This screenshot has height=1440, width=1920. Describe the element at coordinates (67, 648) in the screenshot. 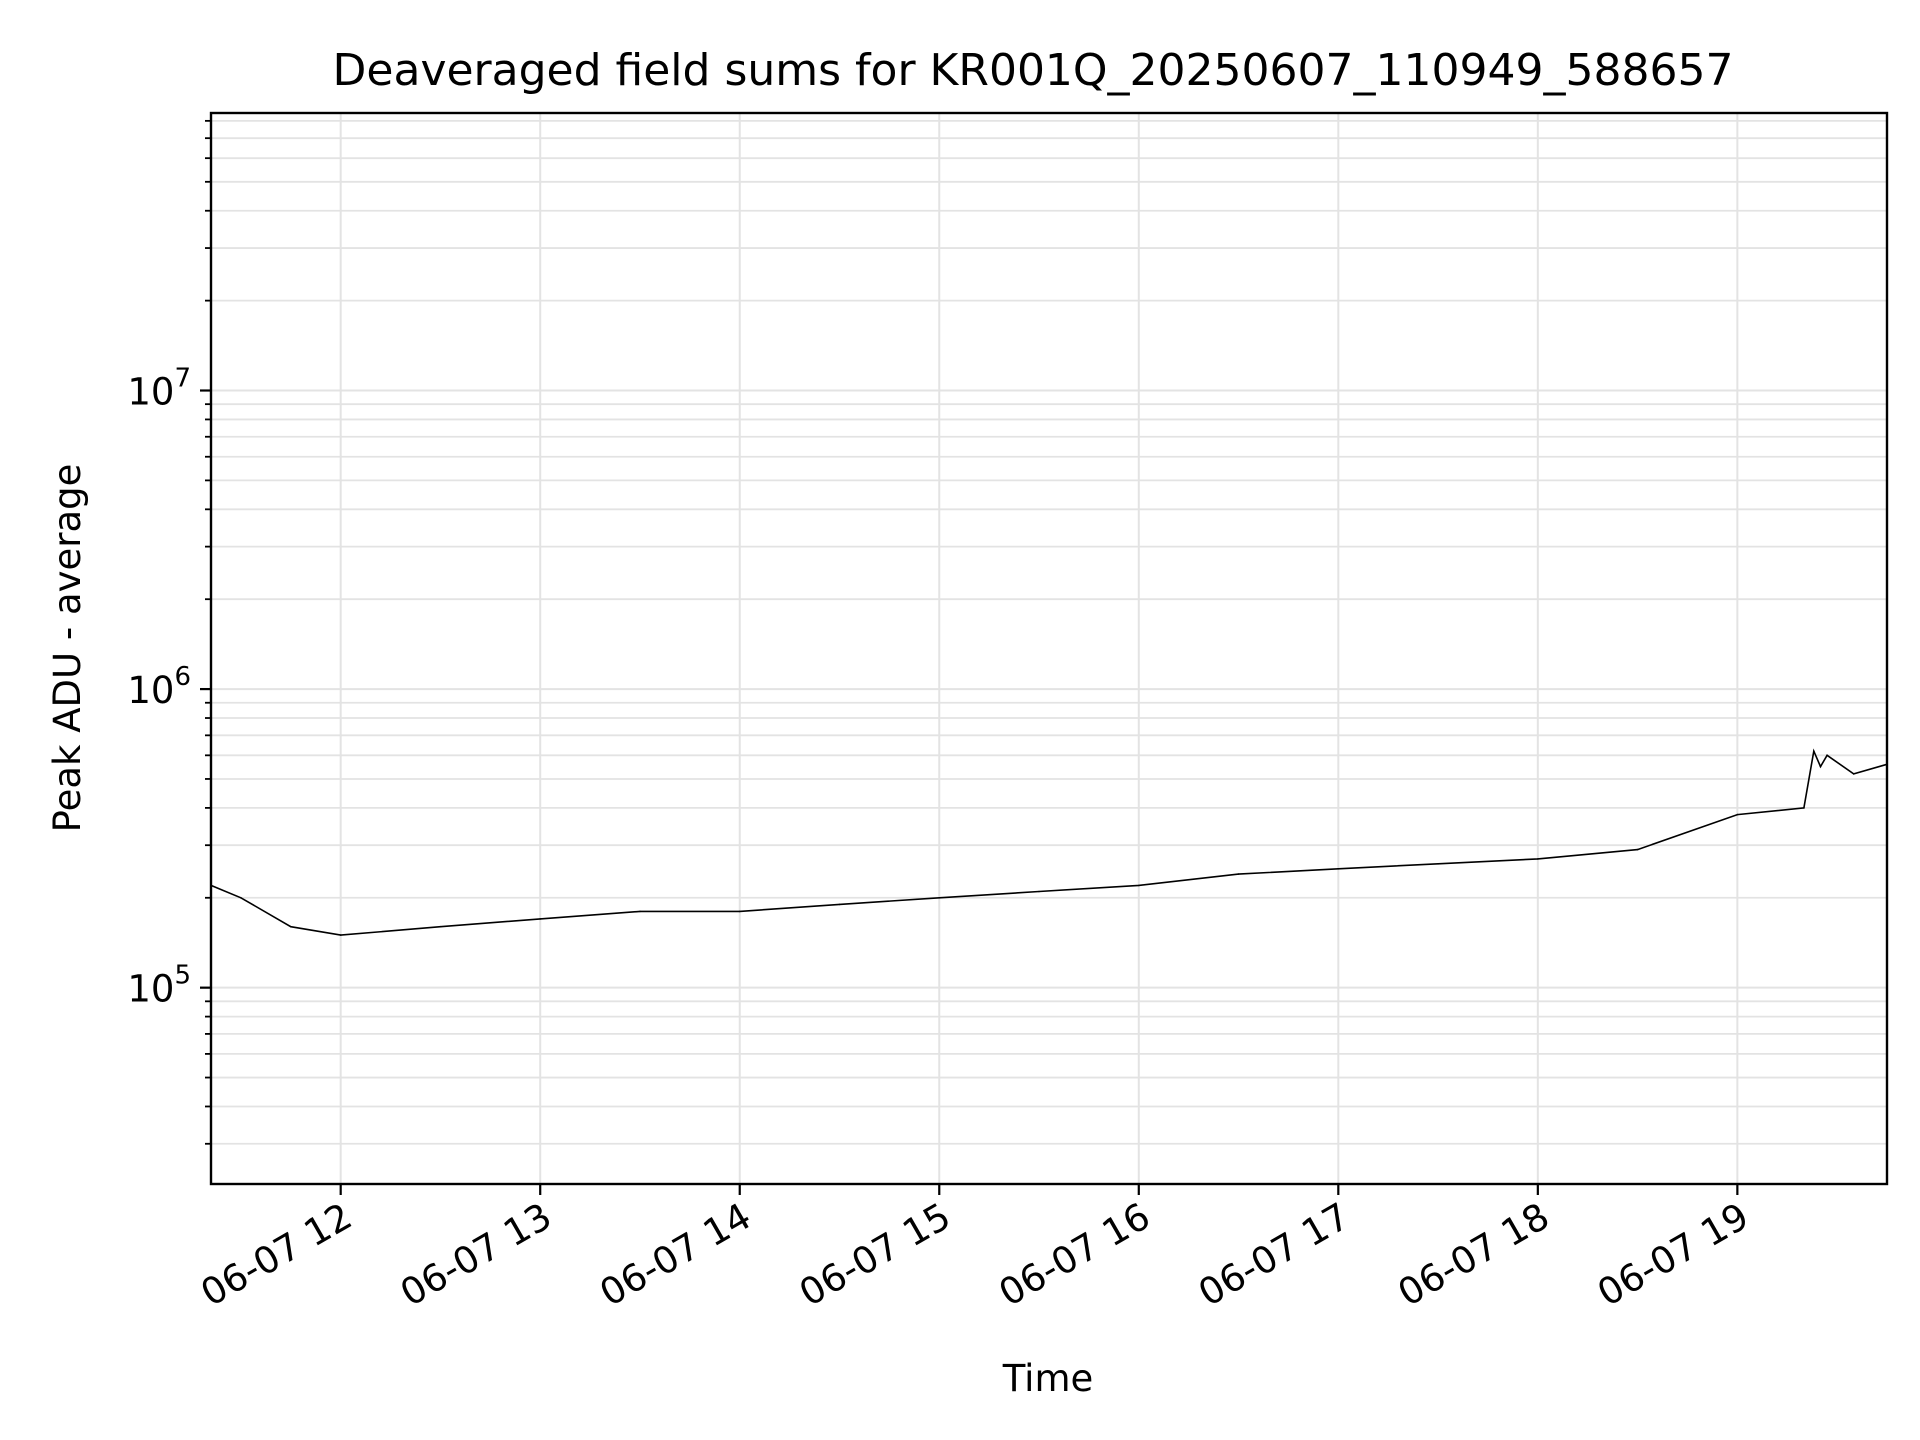

I see `y-axis-label: Peak ADU - average` at that location.